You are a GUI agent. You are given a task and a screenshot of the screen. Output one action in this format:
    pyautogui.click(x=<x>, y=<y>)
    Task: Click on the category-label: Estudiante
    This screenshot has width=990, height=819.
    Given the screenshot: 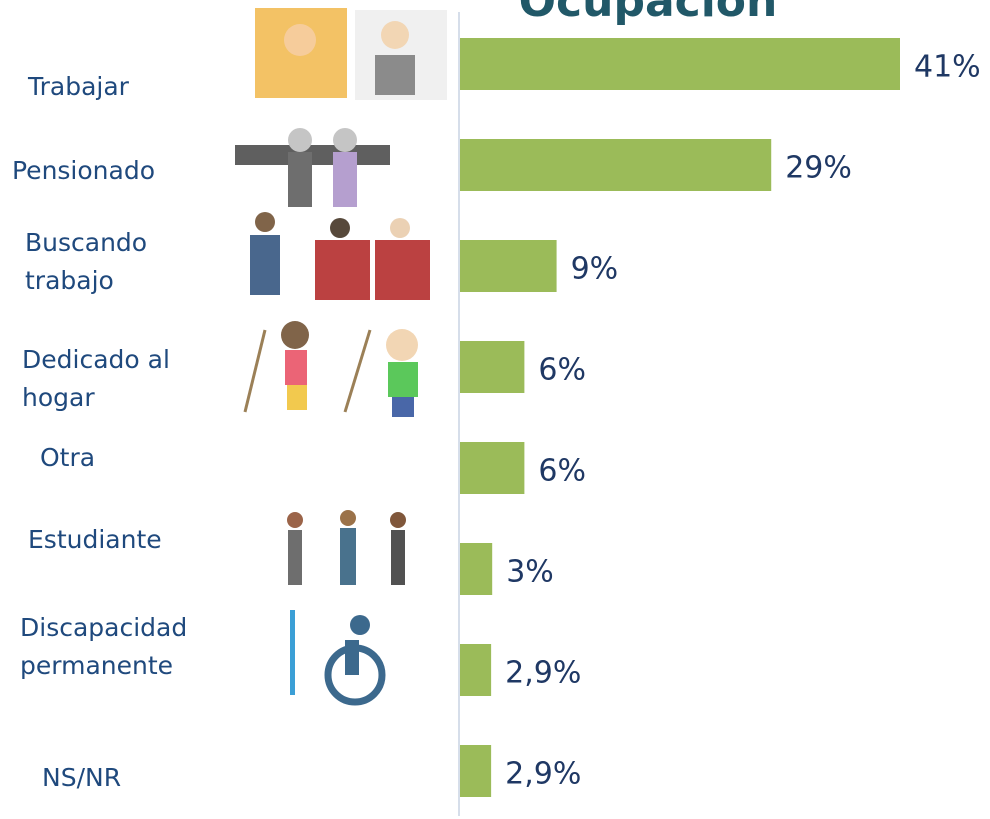 What is the action you would take?
    pyautogui.click(x=95, y=539)
    